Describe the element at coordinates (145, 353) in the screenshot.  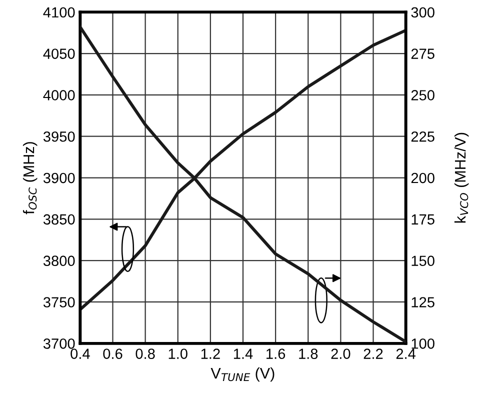
I see `x-tick-label: 0.8` at that location.